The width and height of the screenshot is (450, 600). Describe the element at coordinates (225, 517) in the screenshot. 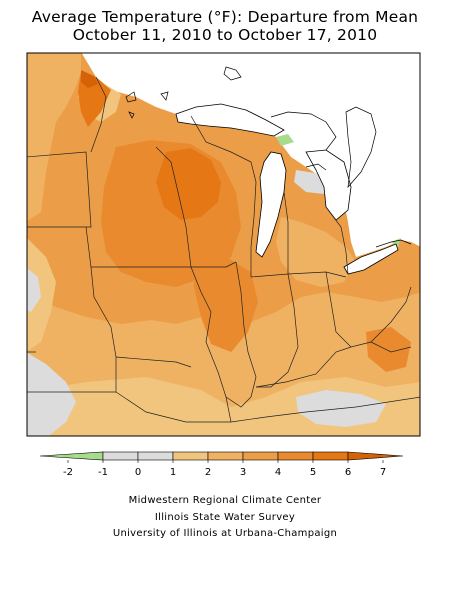

I see `credit-line-2: Illinois State Water Survey` at that location.